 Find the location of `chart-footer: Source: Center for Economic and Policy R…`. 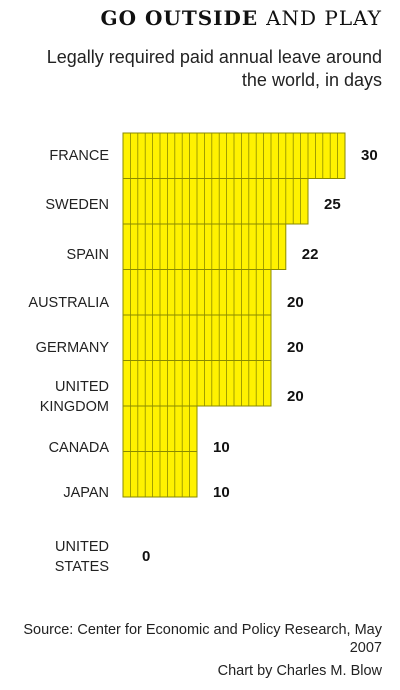

chart-footer: Source: Center for Economic and Policy R… is located at coordinates (202, 650).